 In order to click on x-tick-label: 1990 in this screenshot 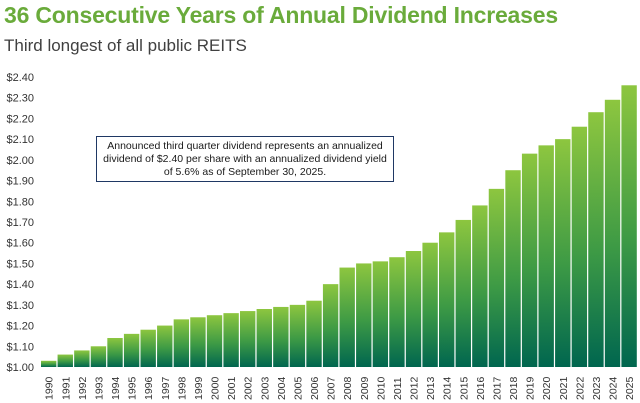, I will do `click(50, 388)`.